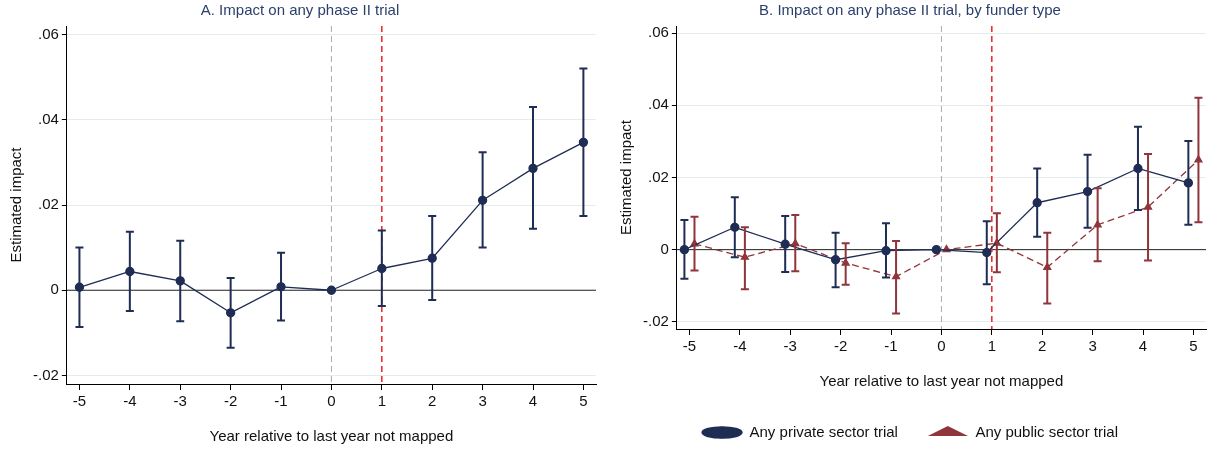 This screenshot has width=1221, height=452. Describe the element at coordinates (910, 10) in the screenshot. I see `chart-title: B. Impact on any phase II trial, by funder type` at that location.